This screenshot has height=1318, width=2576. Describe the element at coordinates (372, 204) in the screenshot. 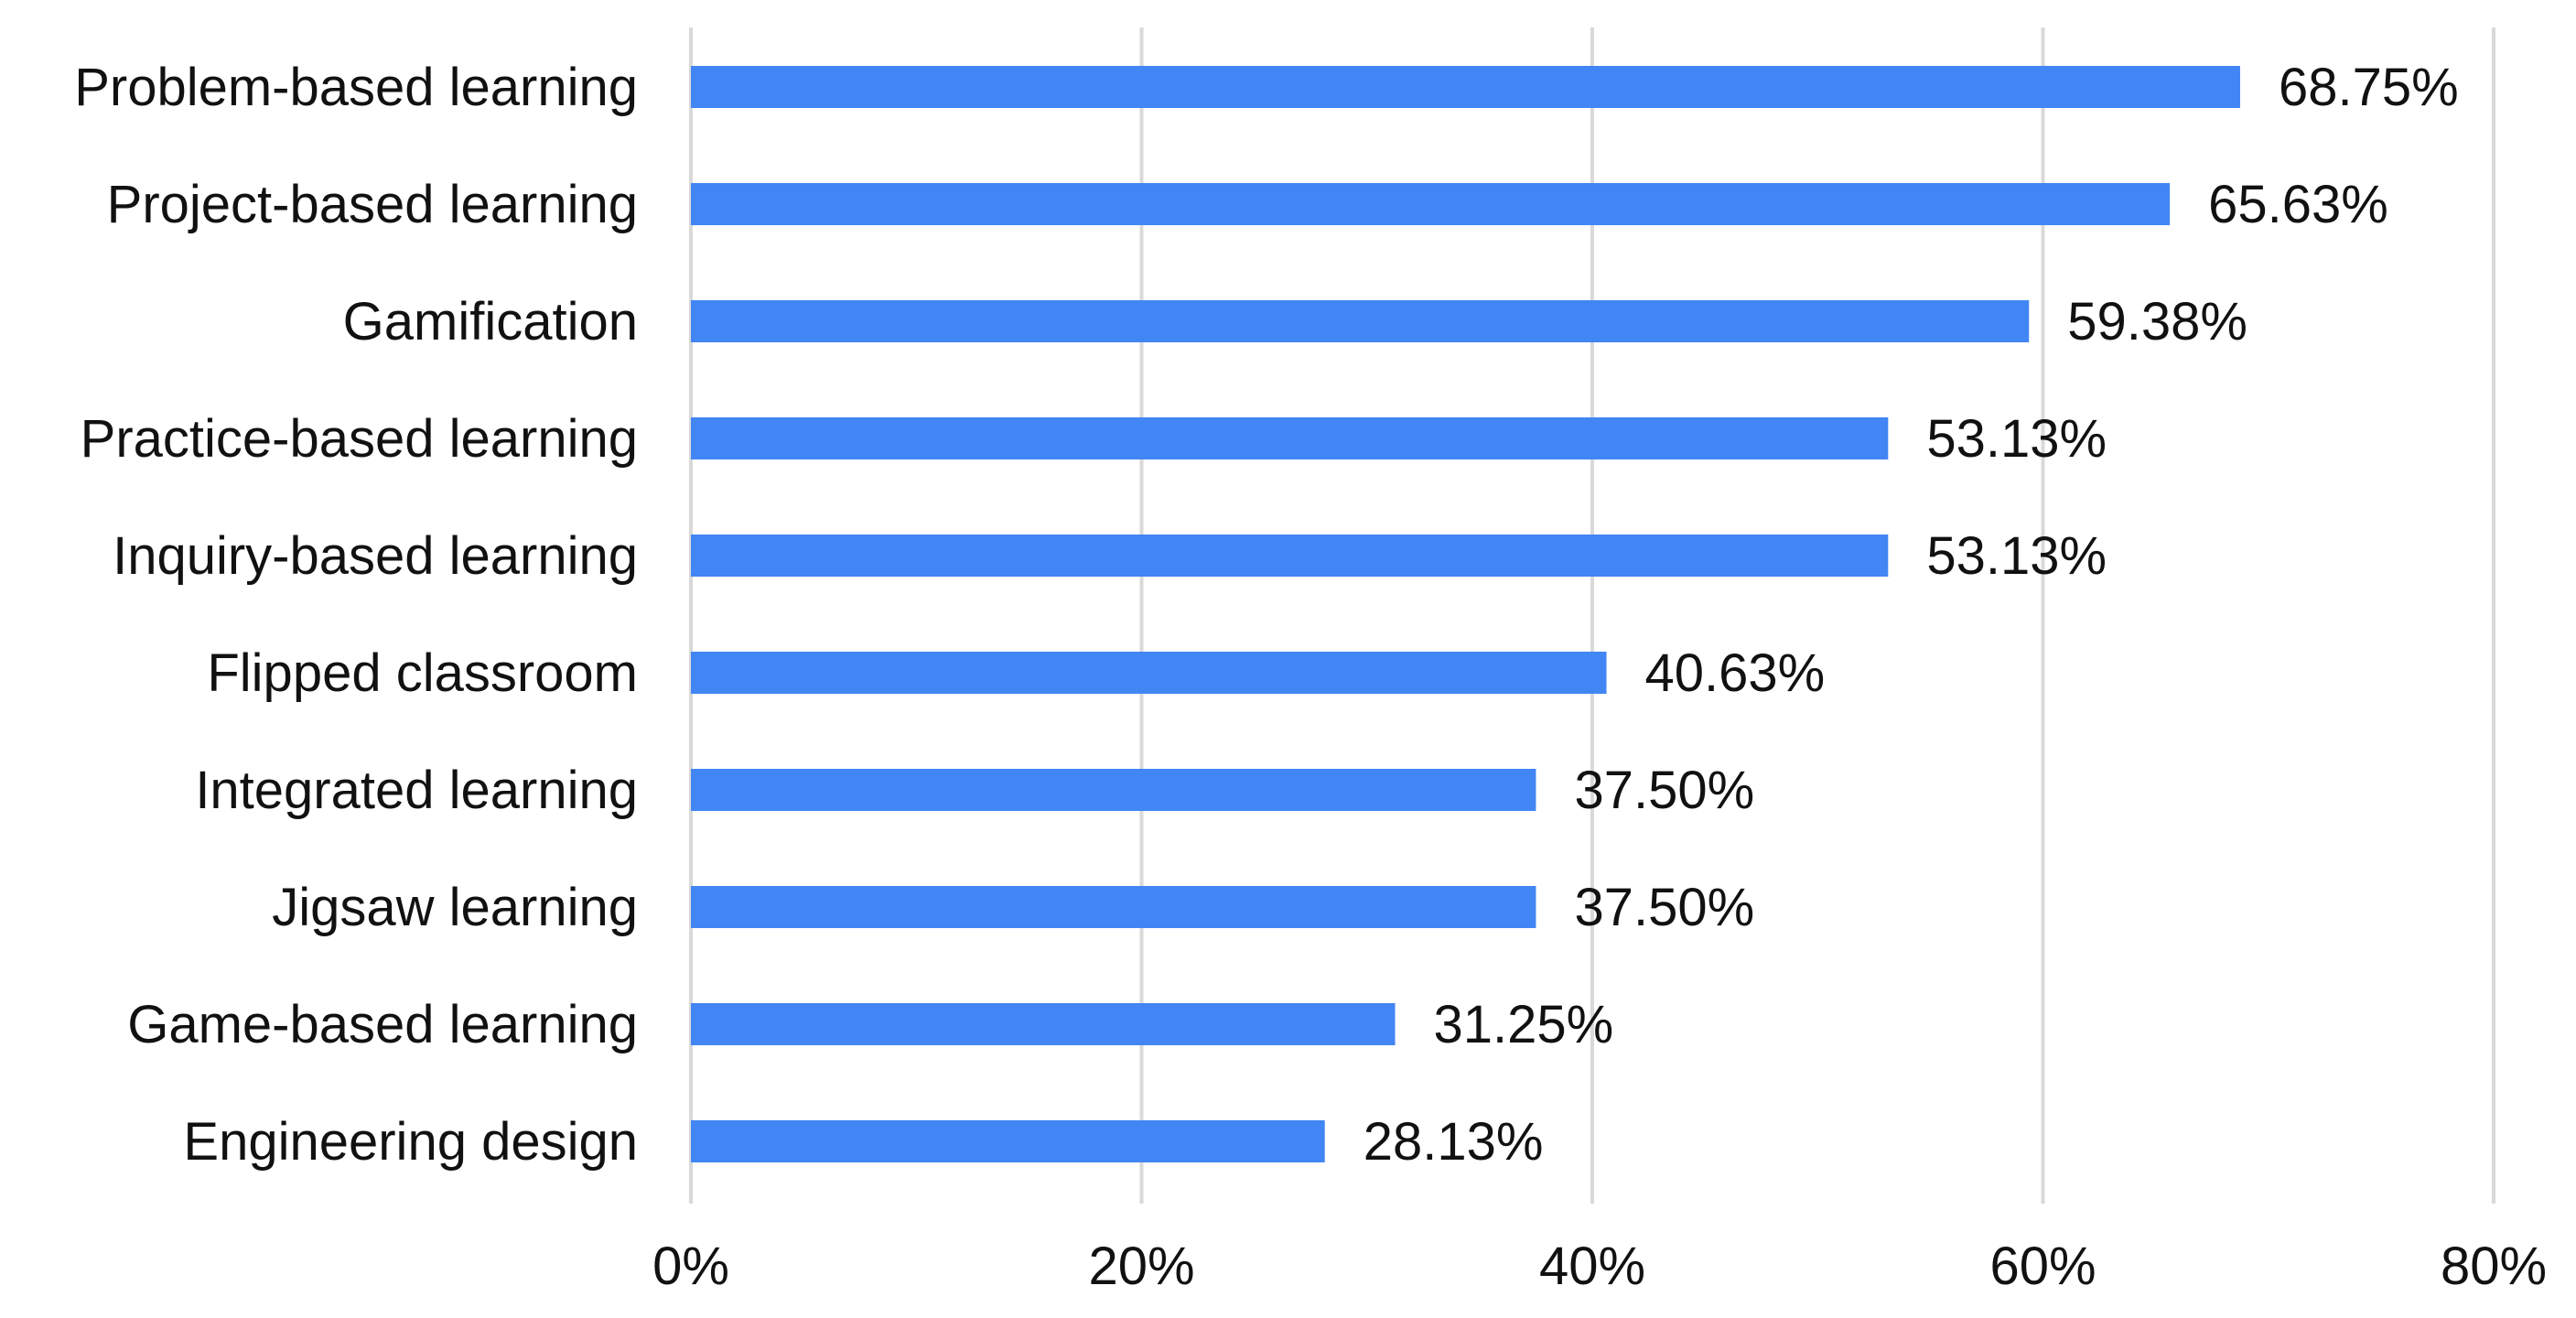

I see `category-label: Project-based learning` at that location.